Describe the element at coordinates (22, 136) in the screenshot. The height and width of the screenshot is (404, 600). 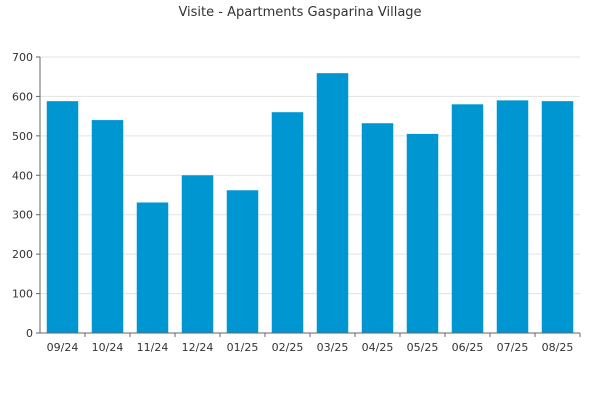
I see `y-tick-label: 500` at that location.